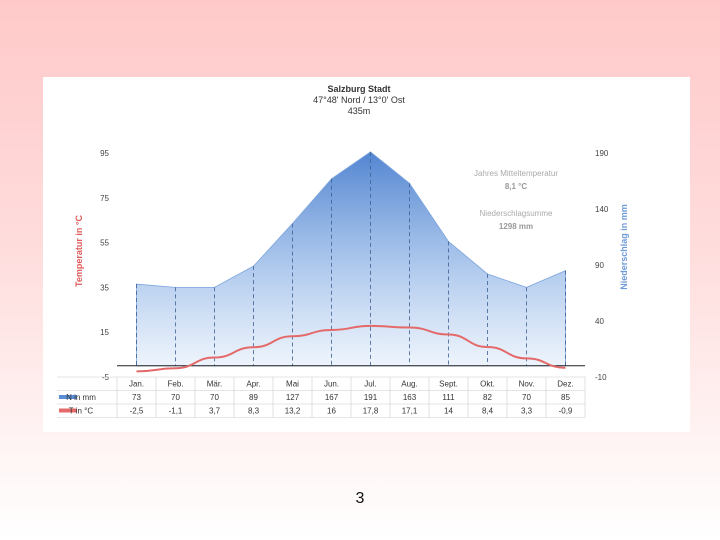  Describe the element at coordinates (215, 411) in the screenshot. I see `temp-value-cell: 3,7` at that location.